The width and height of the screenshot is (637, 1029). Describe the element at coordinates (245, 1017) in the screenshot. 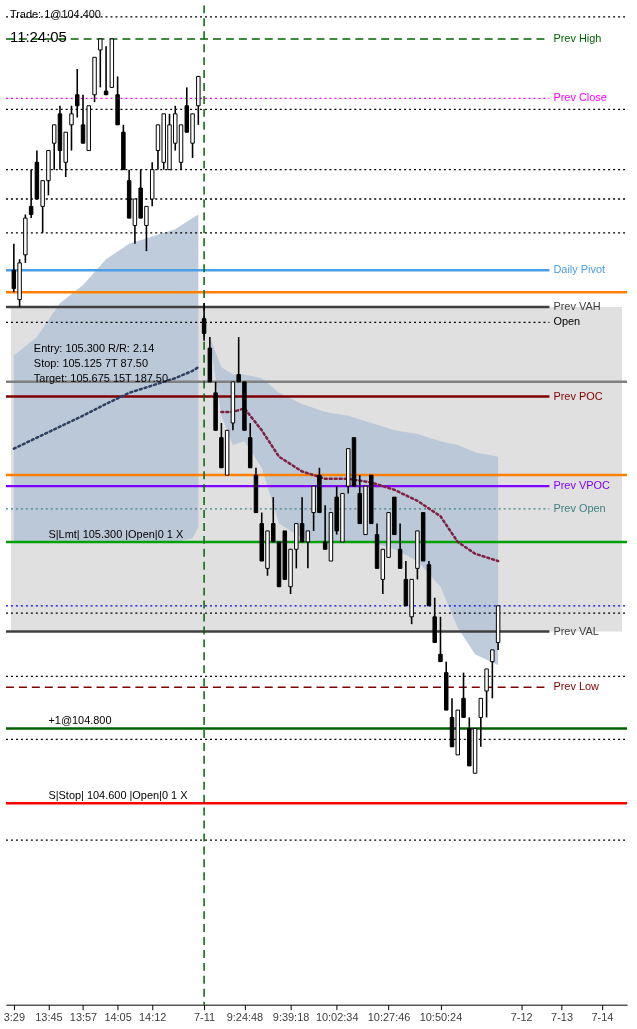

I see `x-tick-label: 9:24:48` at that location.